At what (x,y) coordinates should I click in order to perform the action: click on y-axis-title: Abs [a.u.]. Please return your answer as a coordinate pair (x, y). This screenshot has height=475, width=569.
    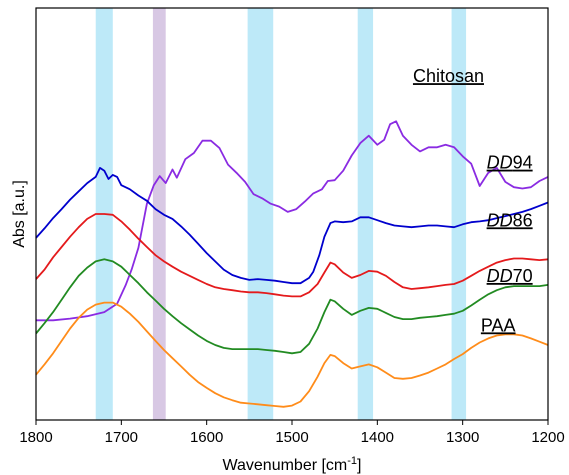
    Looking at the image, I should click on (19, 214).